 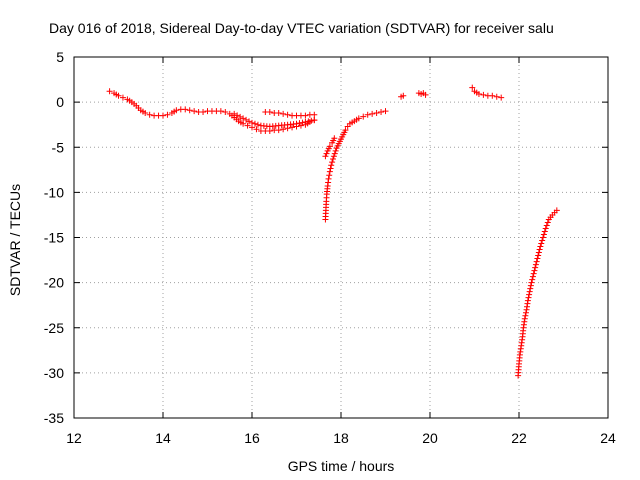 What do you see at coordinates (252, 438) in the screenshot?
I see `x-tick-label: 16` at bounding box center [252, 438].